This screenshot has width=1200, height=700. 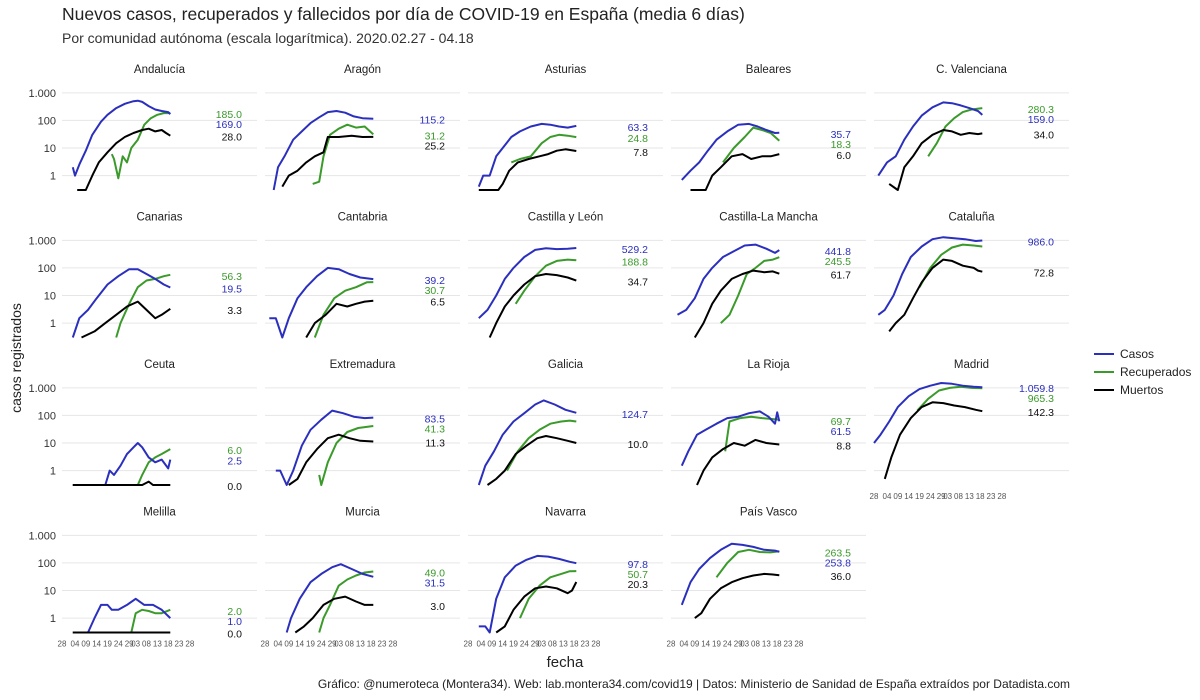 What do you see at coordinates (437, 607) in the screenshot?
I see `end-label-muertos: 3.0` at bounding box center [437, 607].